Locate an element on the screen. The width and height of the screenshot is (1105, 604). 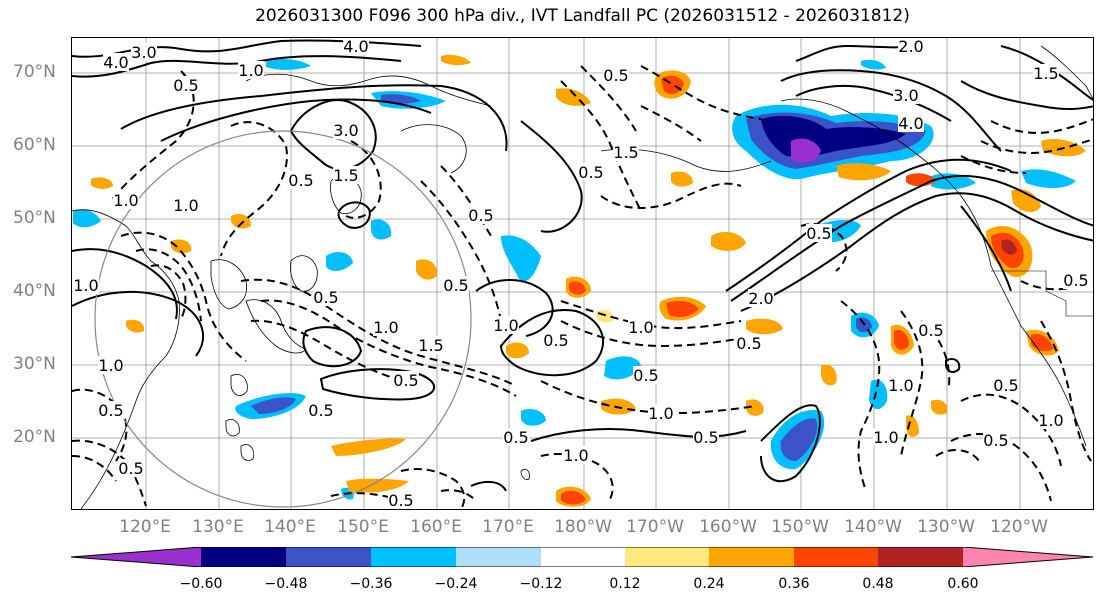
lon-label-120w: 120°W is located at coordinates (1019, 527).